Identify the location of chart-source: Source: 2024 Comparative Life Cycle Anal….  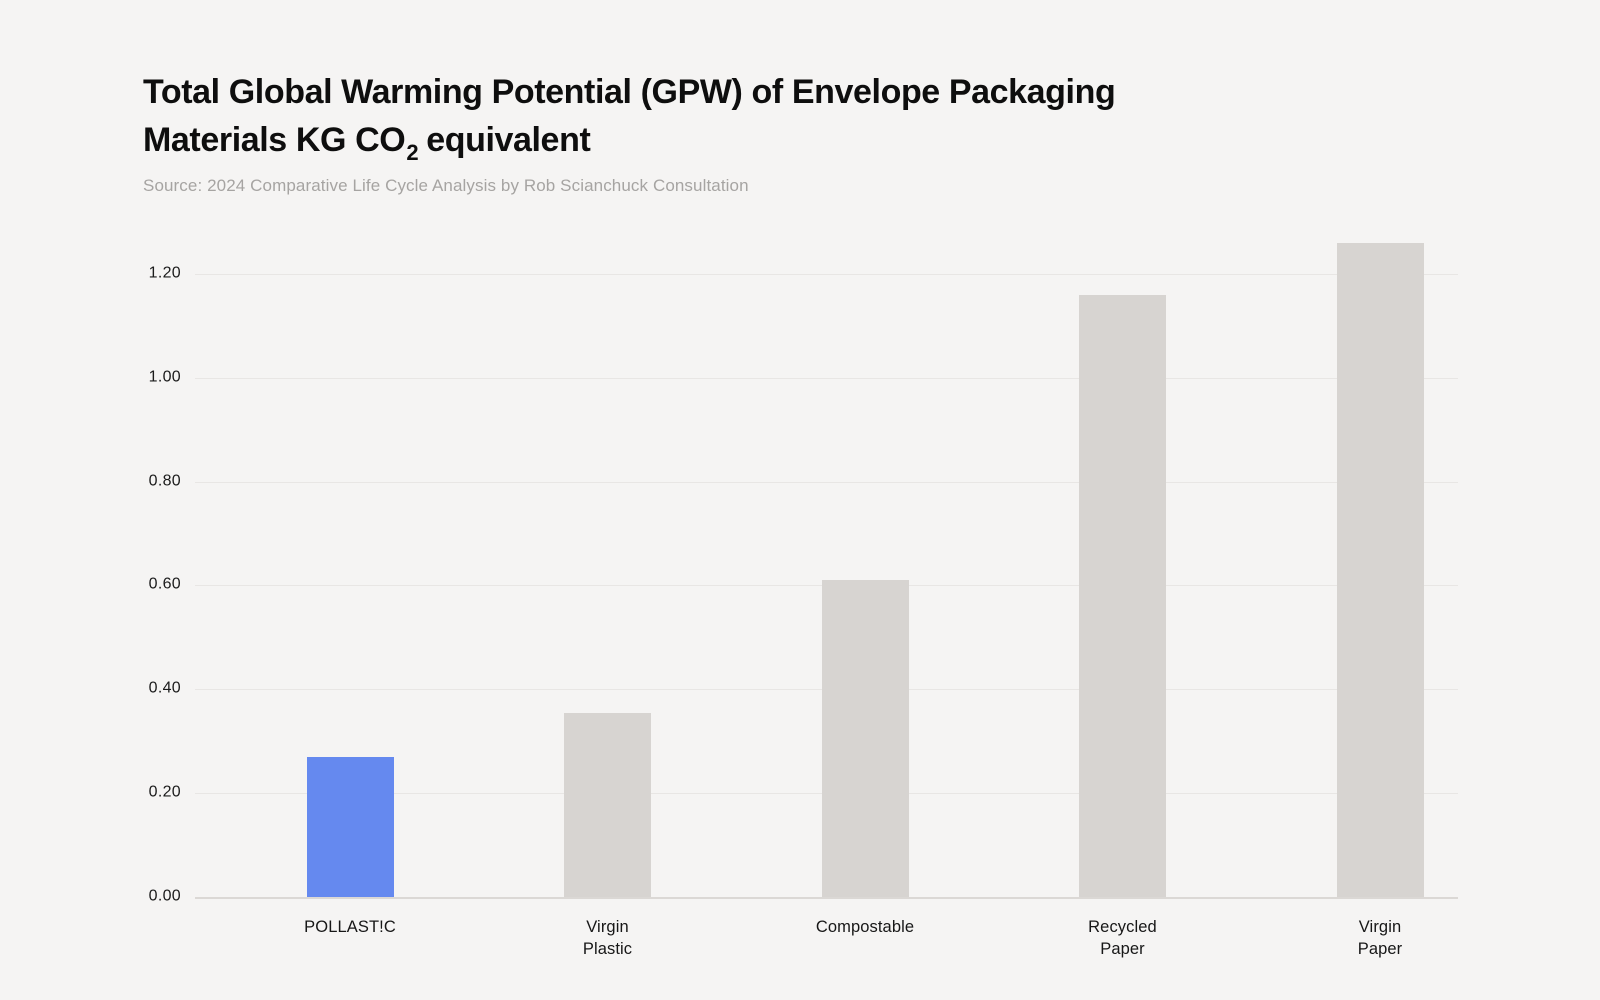
(446, 185).